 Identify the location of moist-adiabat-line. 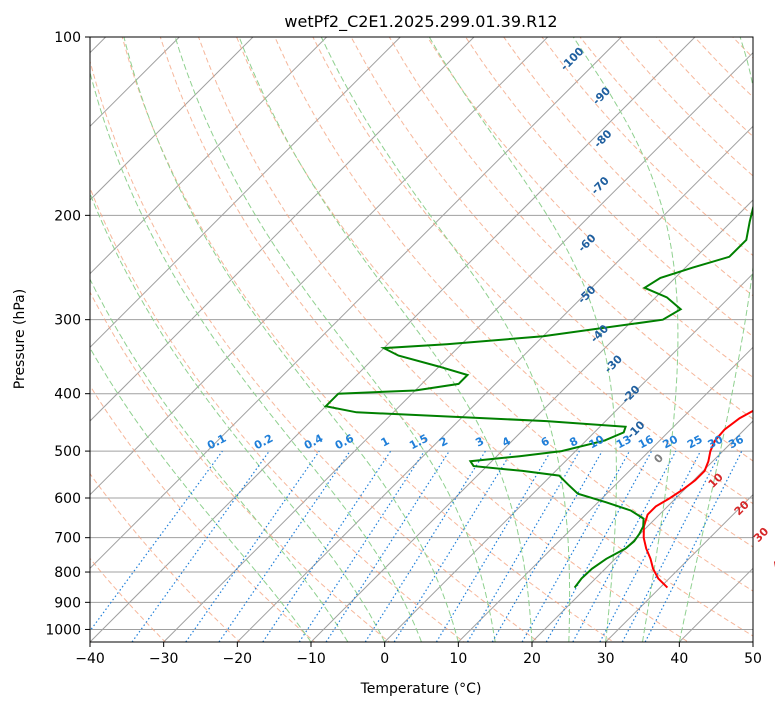
(625, 339).